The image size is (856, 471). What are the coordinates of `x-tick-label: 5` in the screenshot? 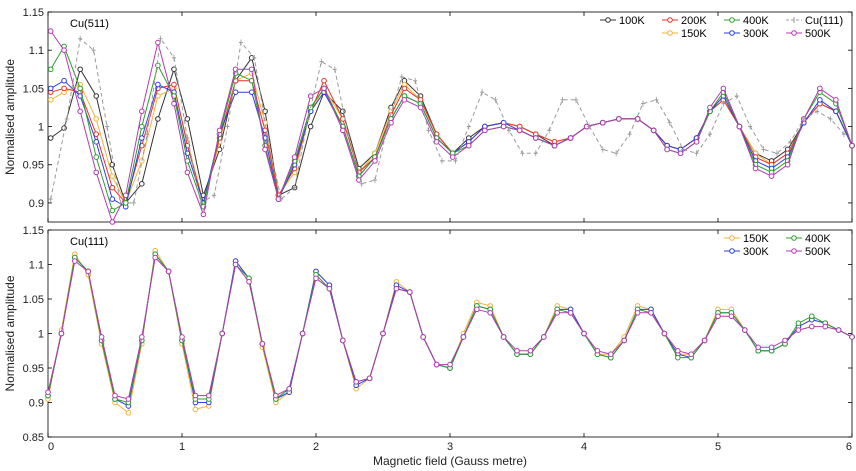 It's located at (718, 447).